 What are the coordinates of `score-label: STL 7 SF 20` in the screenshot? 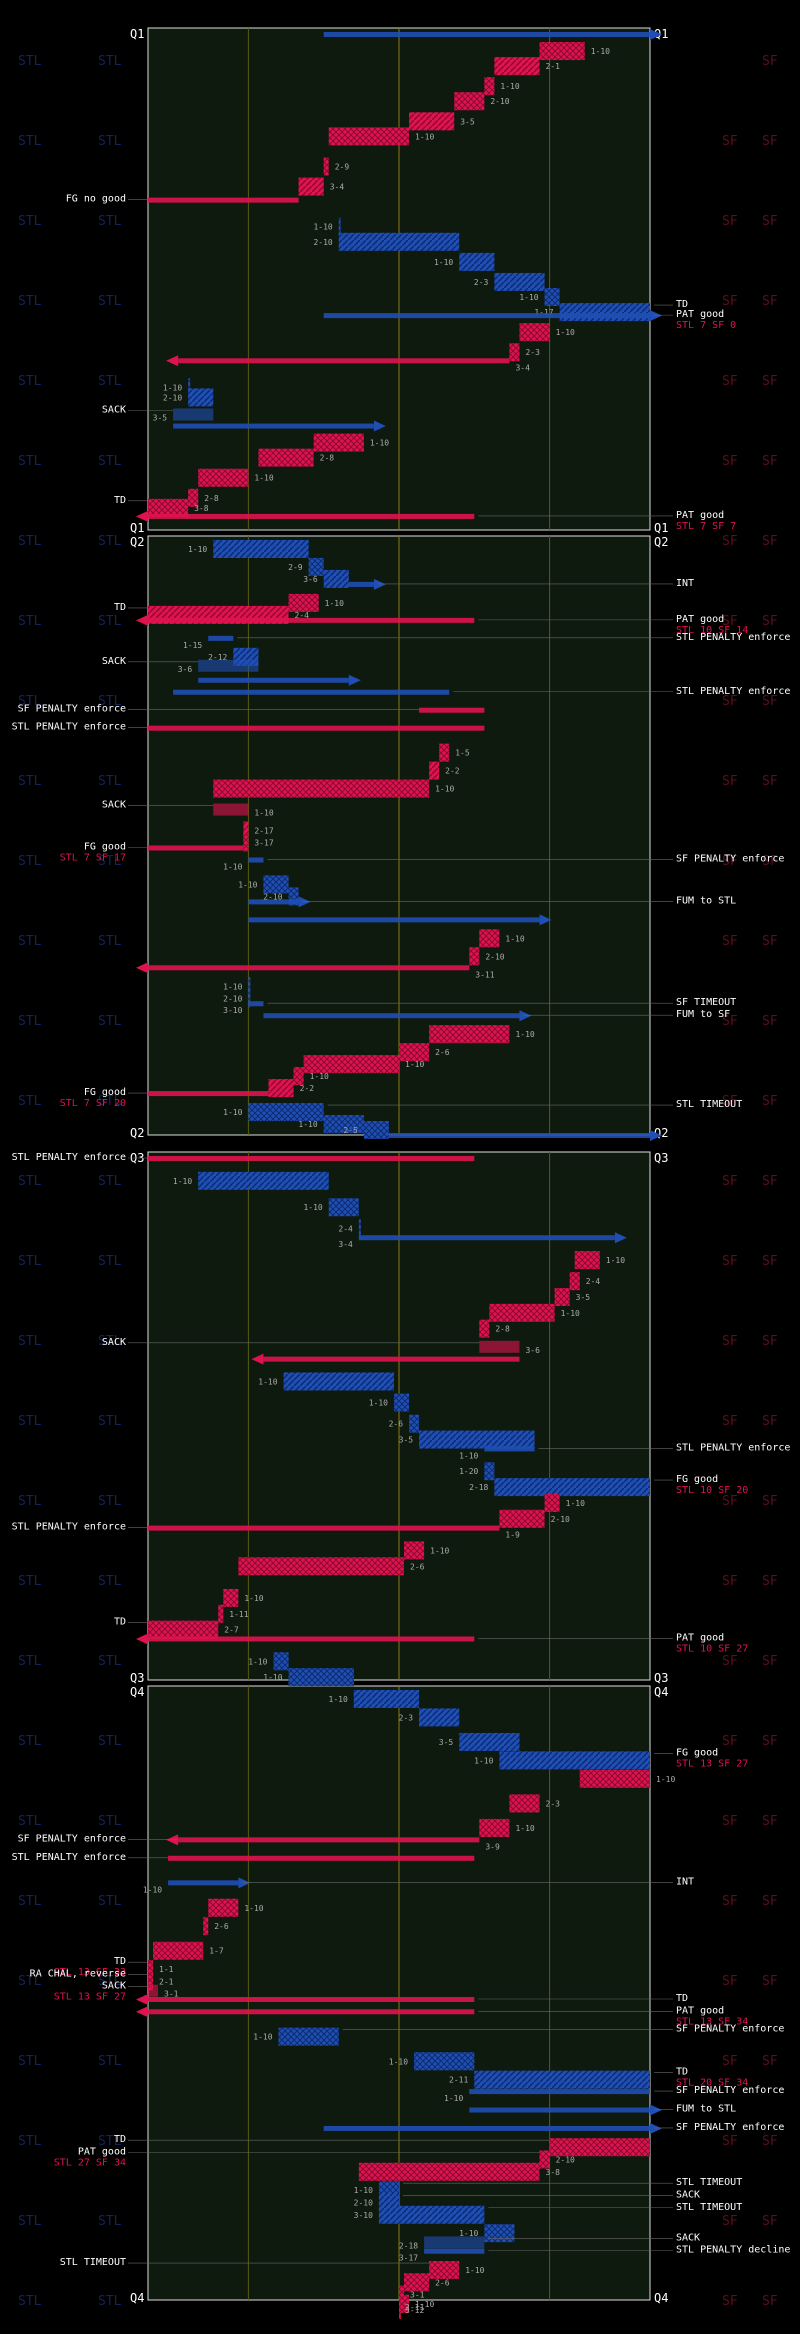 It's located at (93, 1103).